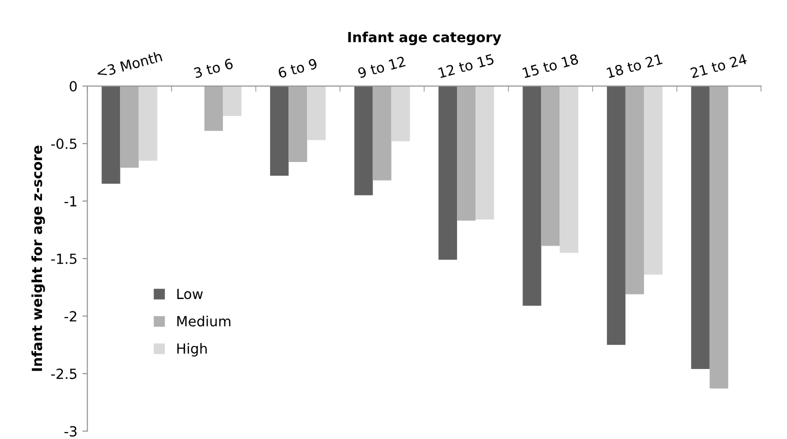 The image size is (787, 439). Describe the element at coordinates (38, 258) in the screenshot. I see `y-axis-title: Infant weight for age z-score` at that location.